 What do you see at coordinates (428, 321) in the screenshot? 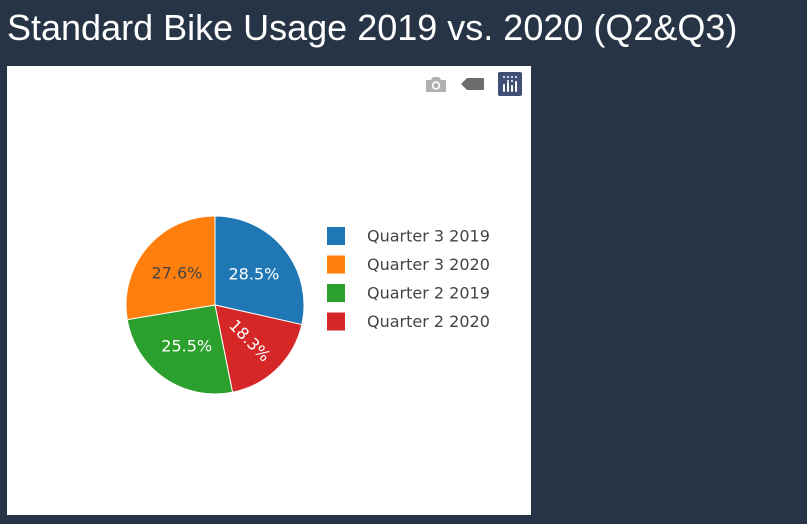
I see `legend-label: Quarter 2 2020` at bounding box center [428, 321].